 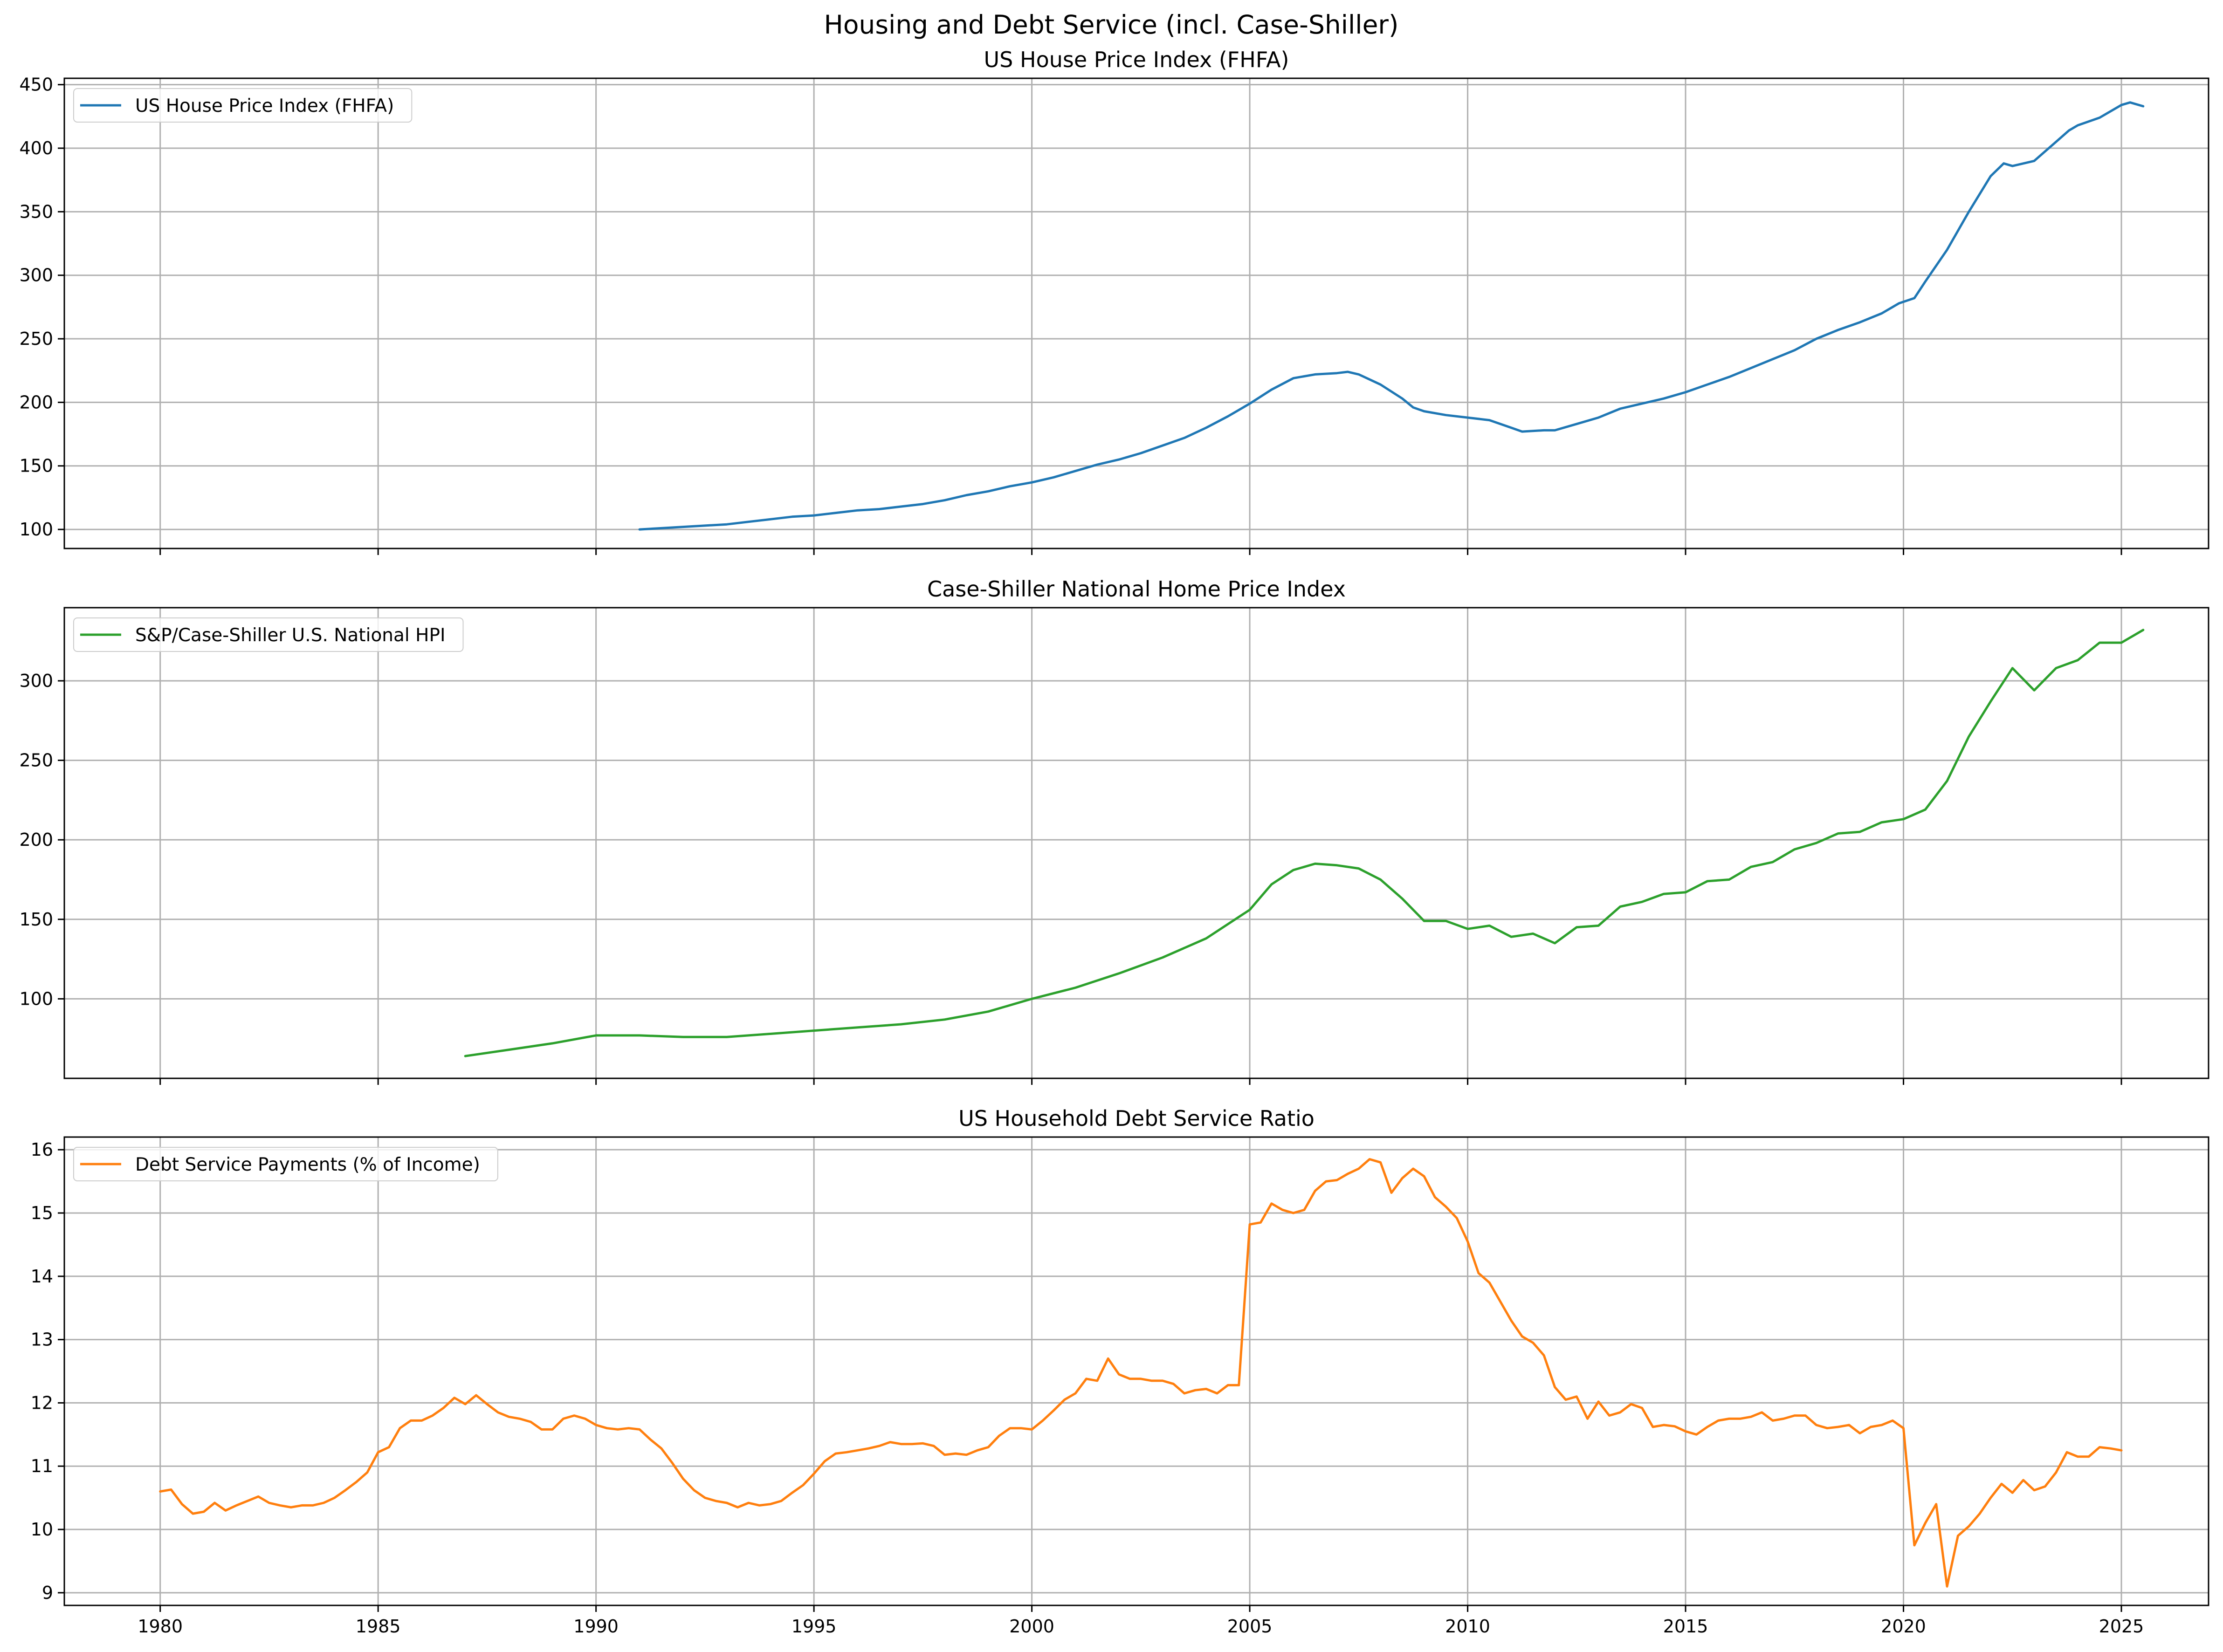 I want to click on debt-service-y-tick-label-15: 15, so click(x=42, y=1213).